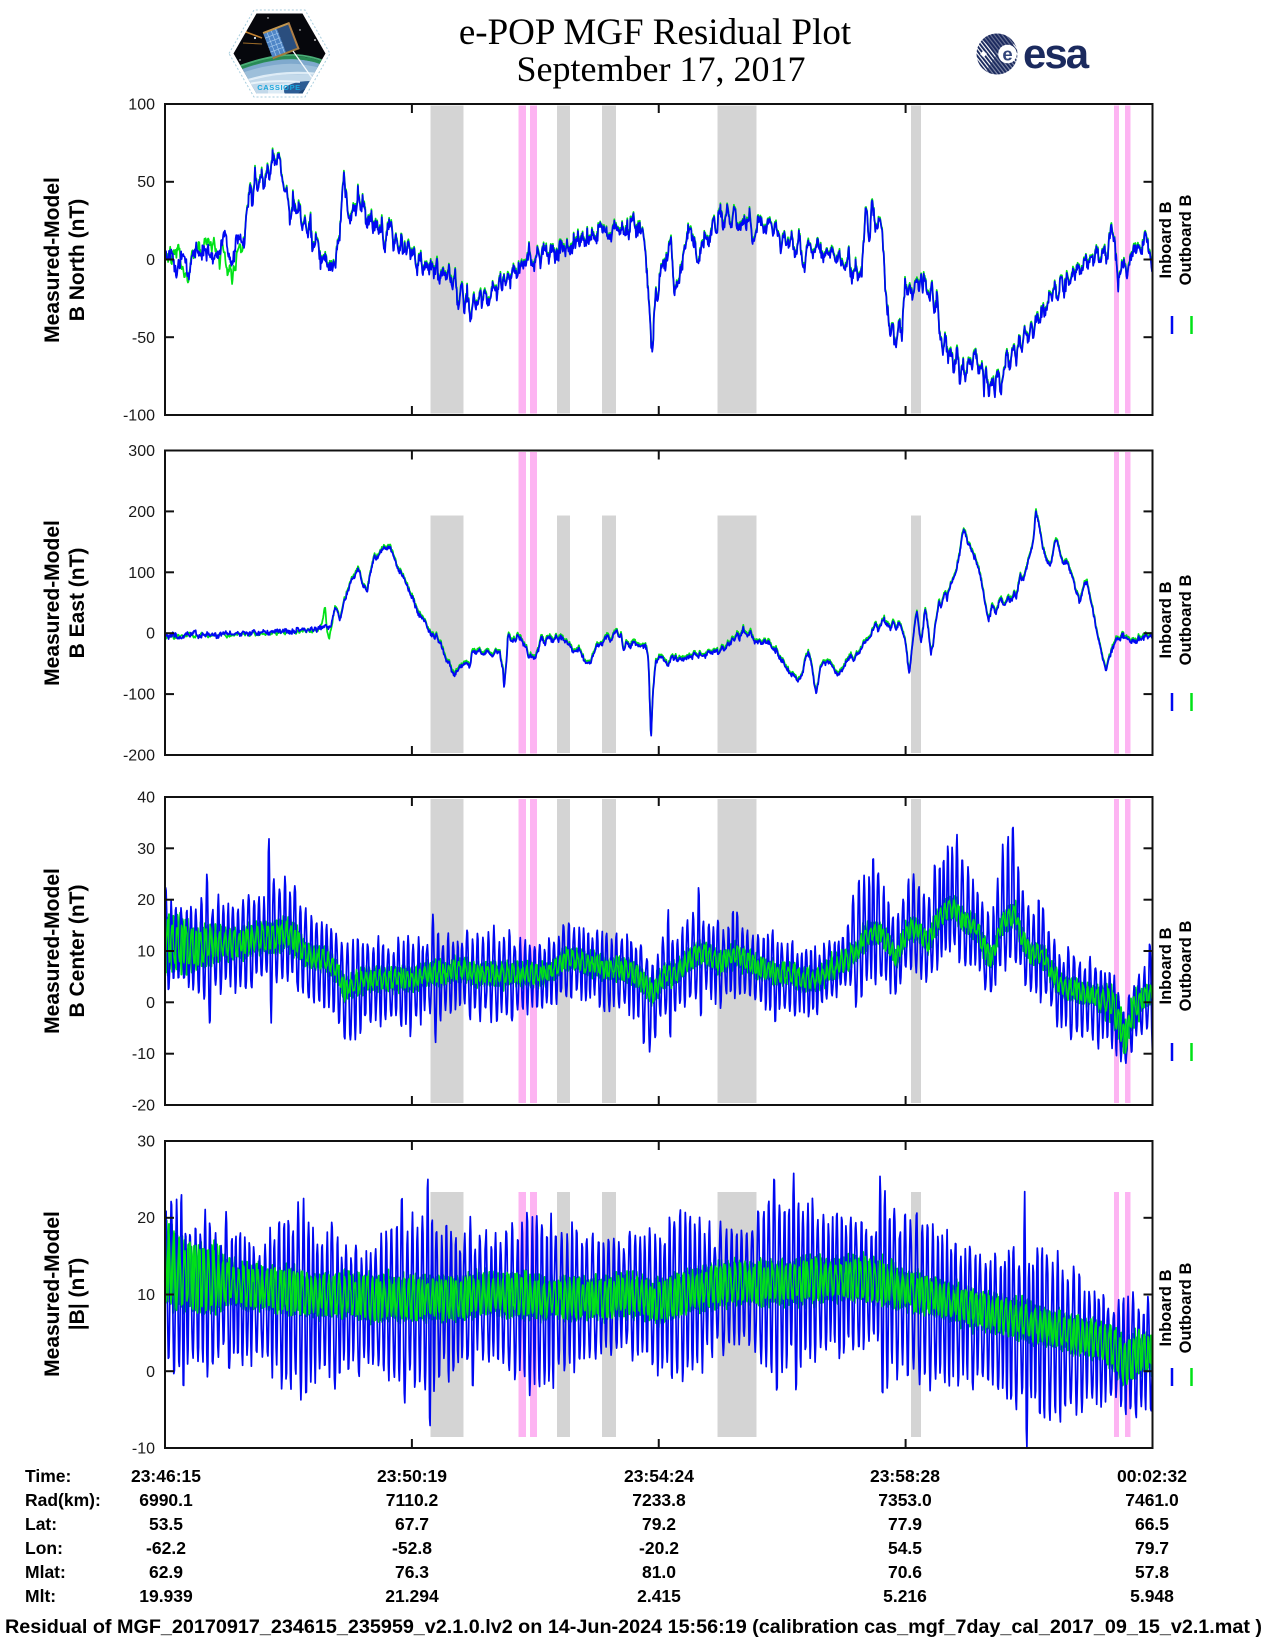 Image resolution: width=1275 pixels, height=1650 pixels. I want to click on svg-text: 23:58:28, so click(905, 1476).